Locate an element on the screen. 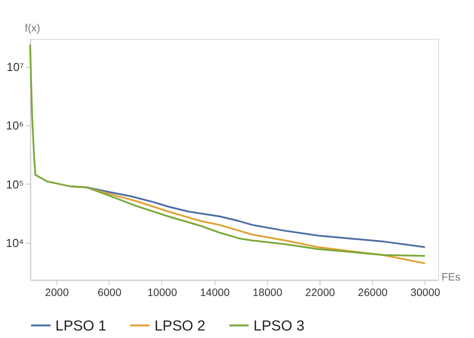 The height and width of the screenshot is (338, 474). x-tick-label: 22000 is located at coordinates (320, 292).